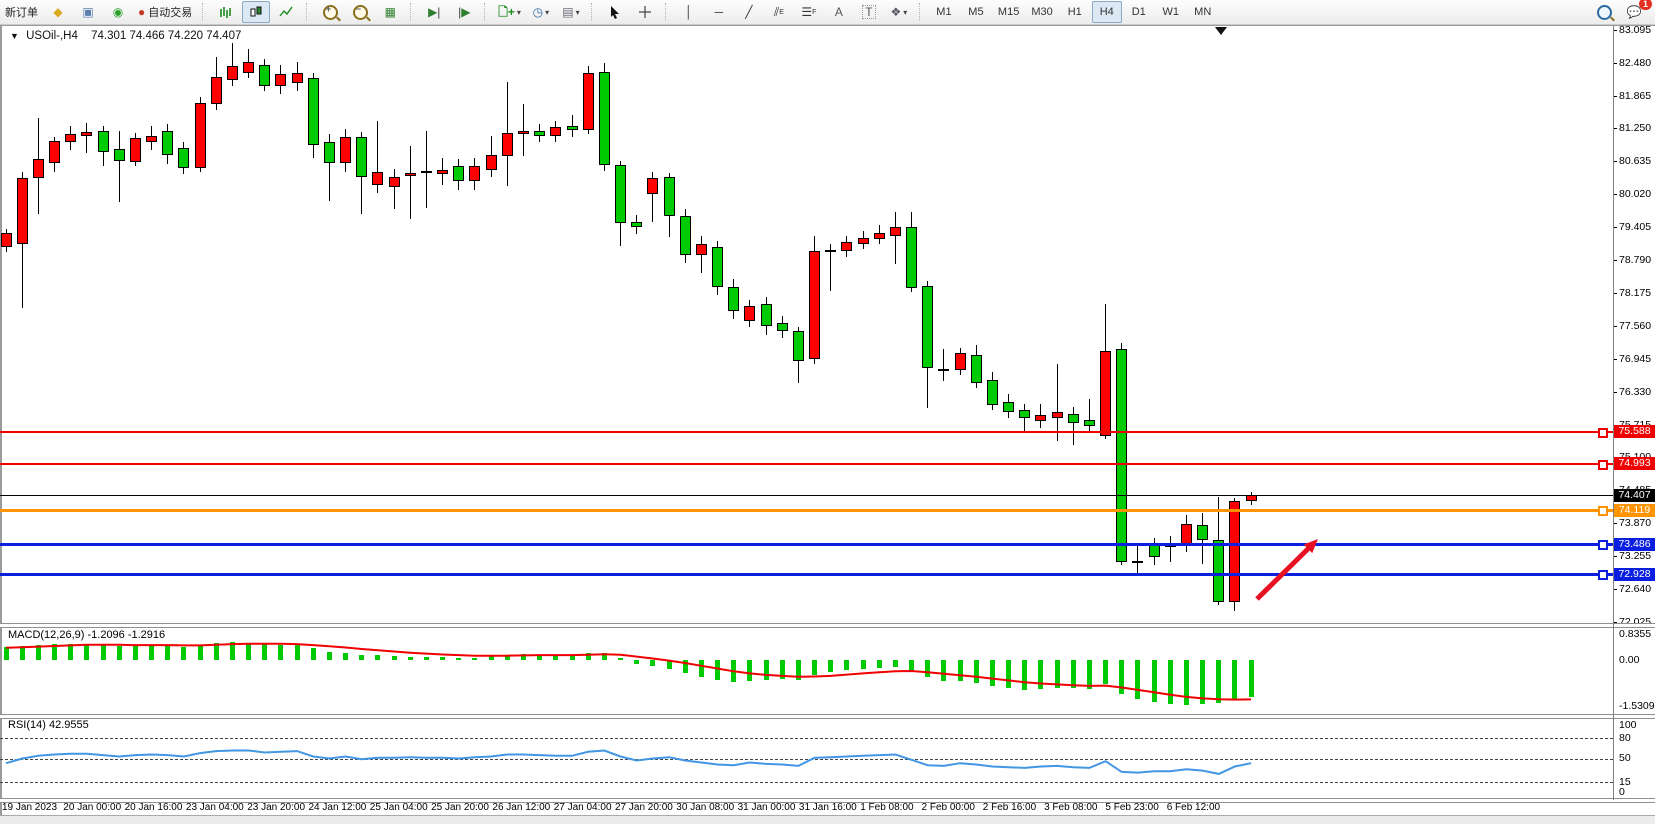 This screenshot has height=824, width=1655. I want to click on price-tick-label: 76.330, so click(1635, 391).